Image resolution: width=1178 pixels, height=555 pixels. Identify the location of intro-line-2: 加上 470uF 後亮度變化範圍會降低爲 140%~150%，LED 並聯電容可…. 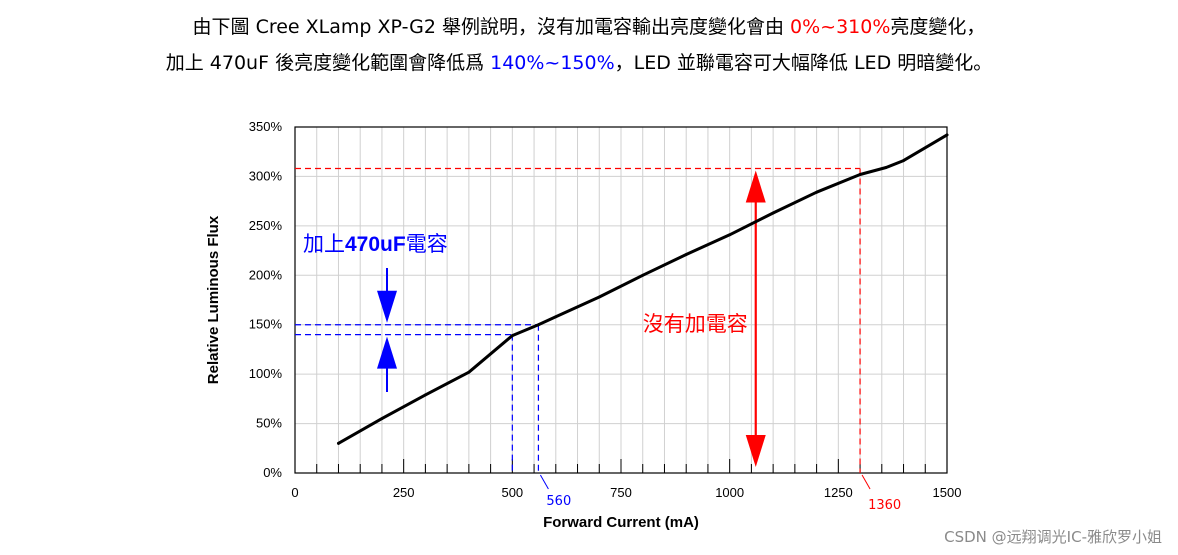
(584, 63).